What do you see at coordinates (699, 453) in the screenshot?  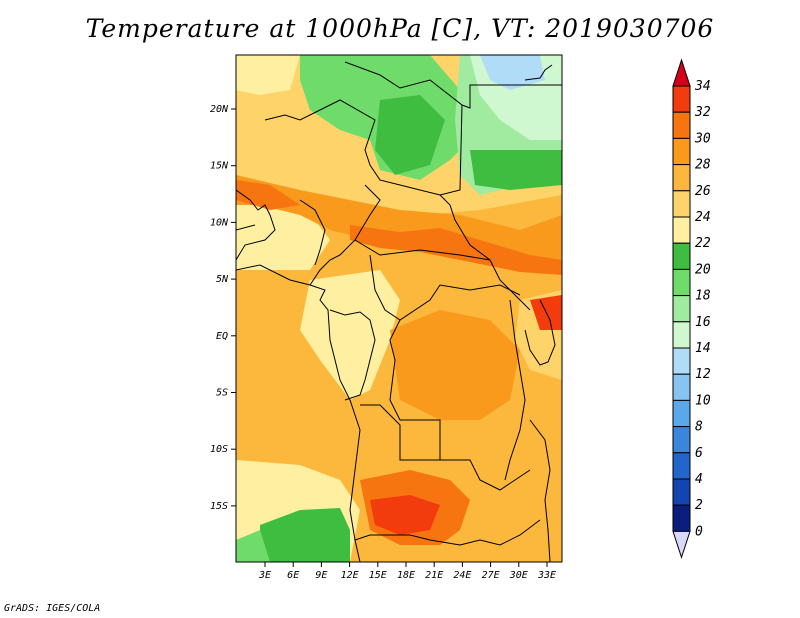 I see `colorbar-label: 6` at bounding box center [699, 453].